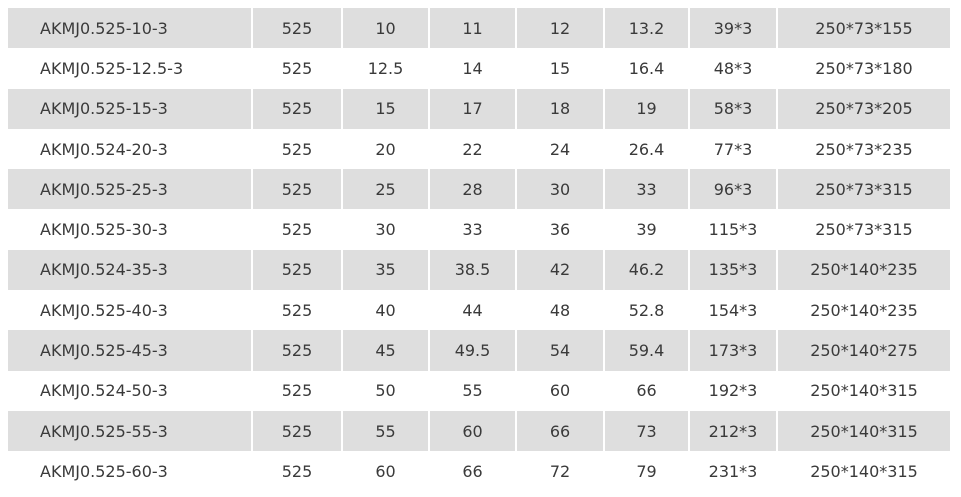 This screenshot has height=497, width=961. I want to click on model-cell: AKMJ0.525-12.5-3, so click(130, 68).